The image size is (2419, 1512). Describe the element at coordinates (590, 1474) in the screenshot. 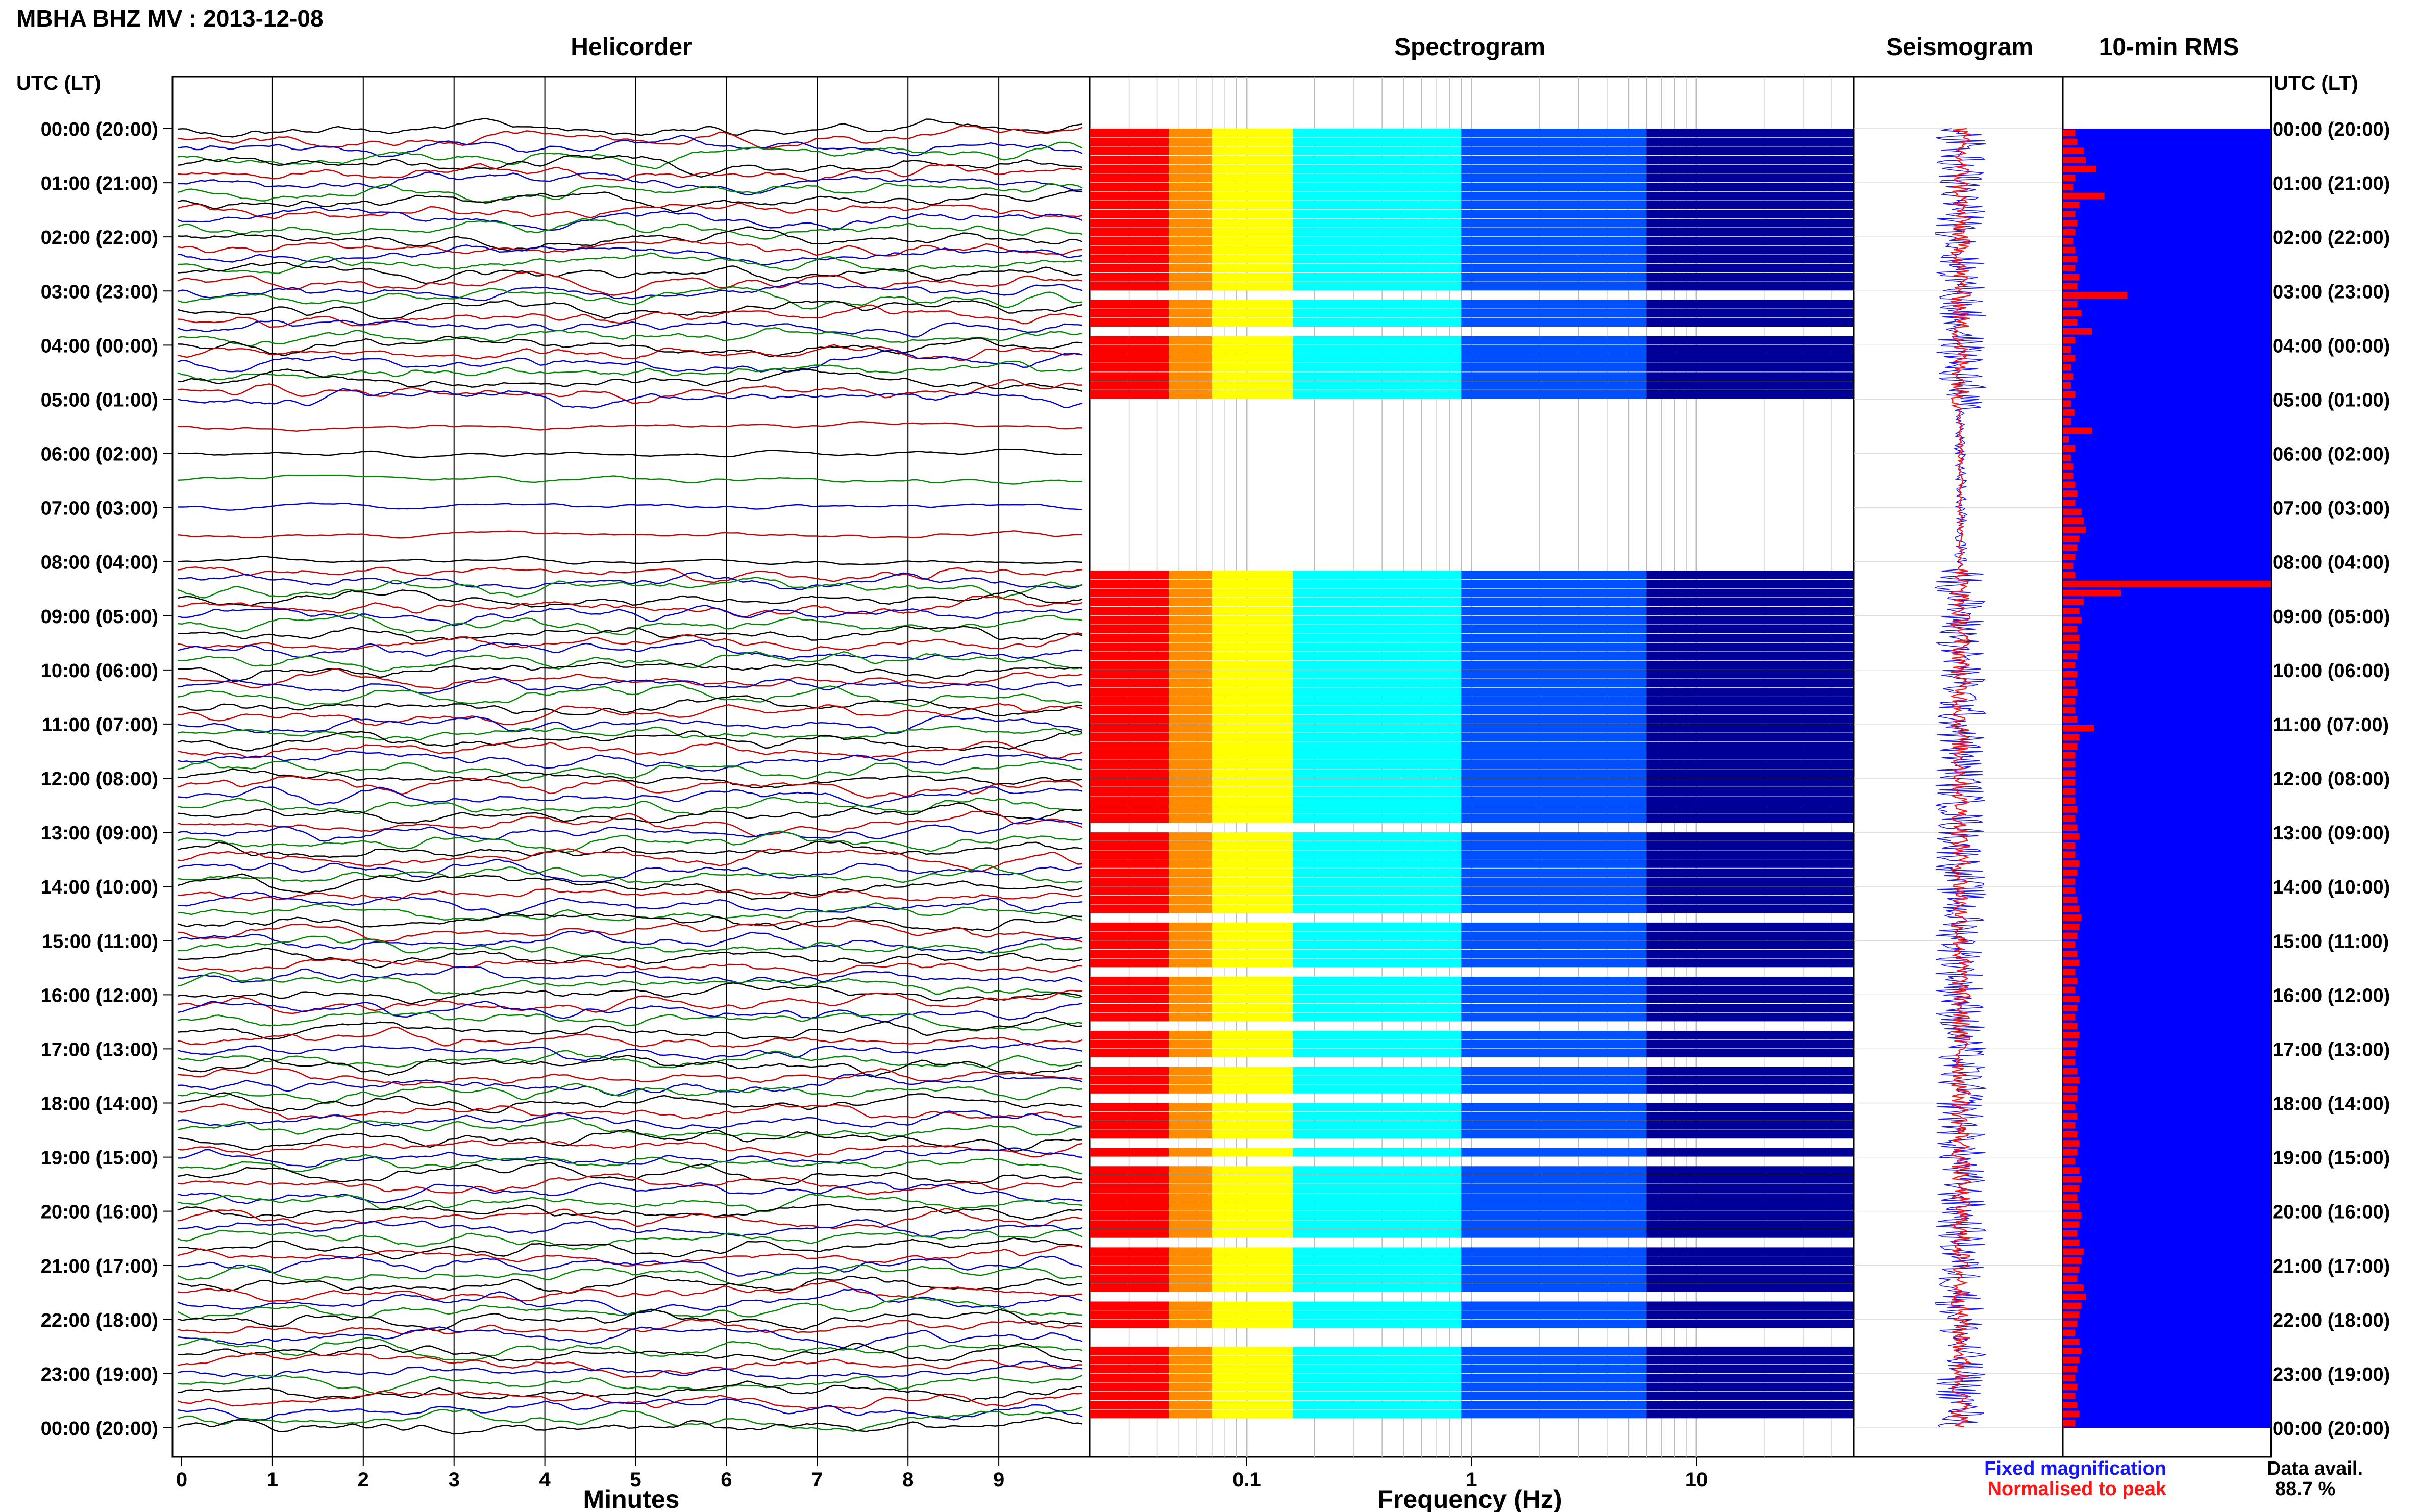

I see `helicorder-x-axis: 0 1 2 3 4 5 6 7 8 9` at that location.